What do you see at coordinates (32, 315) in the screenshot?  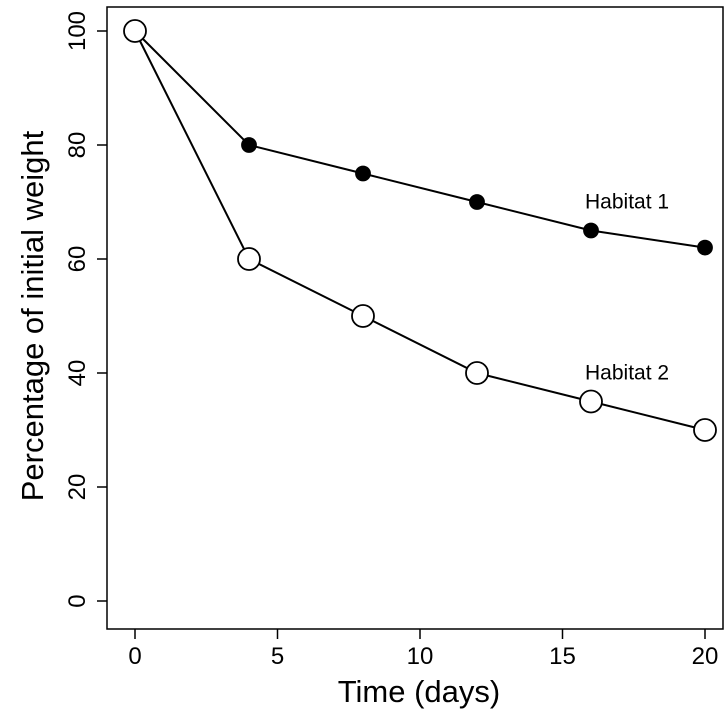 I see `y-axis-title: Percentage of initial weight` at bounding box center [32, 315].